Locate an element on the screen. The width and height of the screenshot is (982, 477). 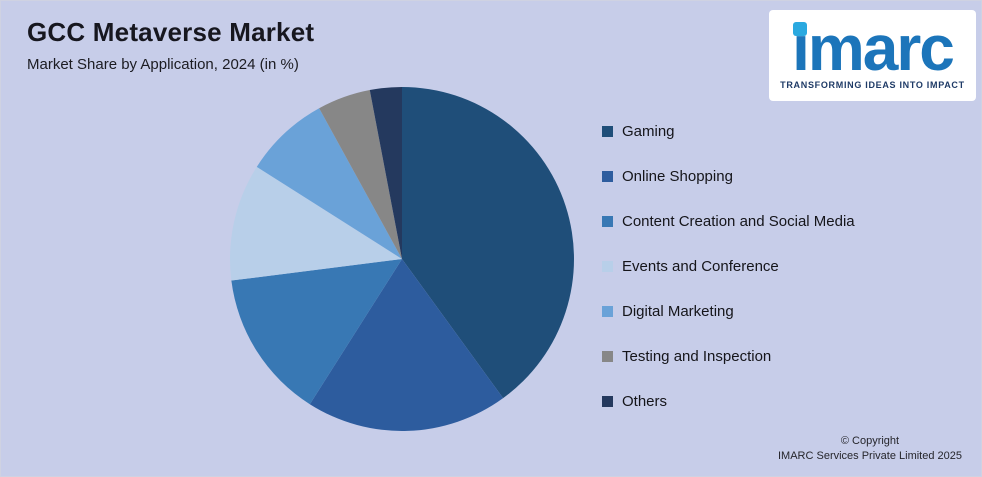
legend-label: Digital Marketing is located at coordinates (678, 311).